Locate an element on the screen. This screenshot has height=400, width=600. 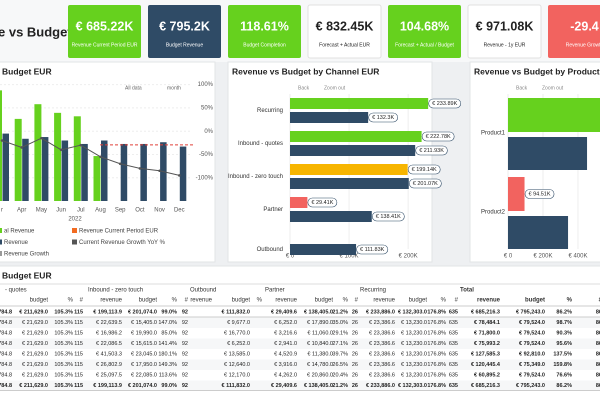
category-label: Recurring is located at coordinates (270, 111).